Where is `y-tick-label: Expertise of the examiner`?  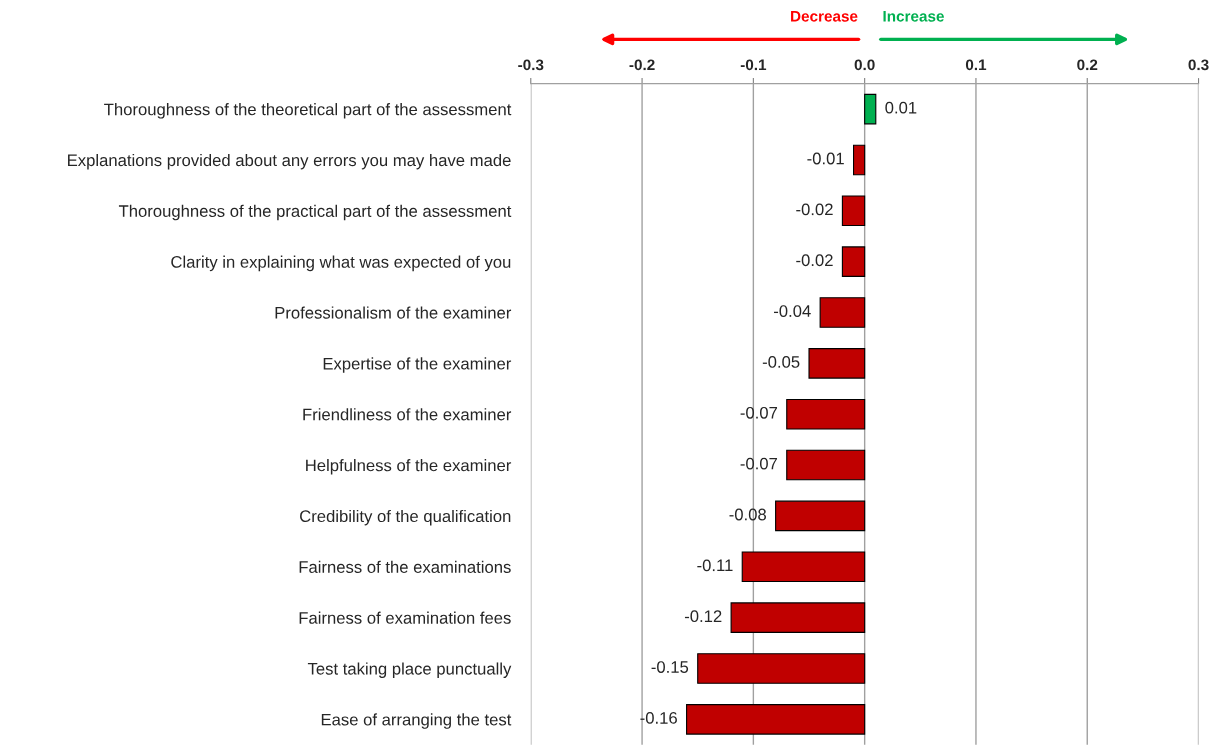 y-tick-label: Expertise of the examiner is located at coordinates (417, 365).